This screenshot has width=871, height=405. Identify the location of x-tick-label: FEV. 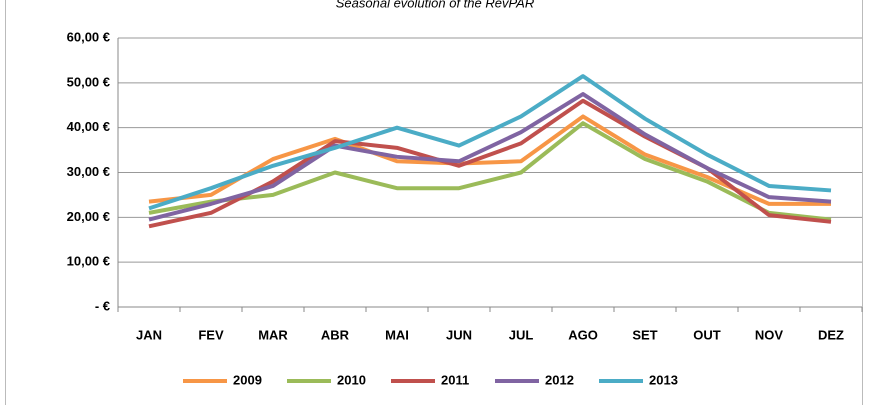
(211, 334).